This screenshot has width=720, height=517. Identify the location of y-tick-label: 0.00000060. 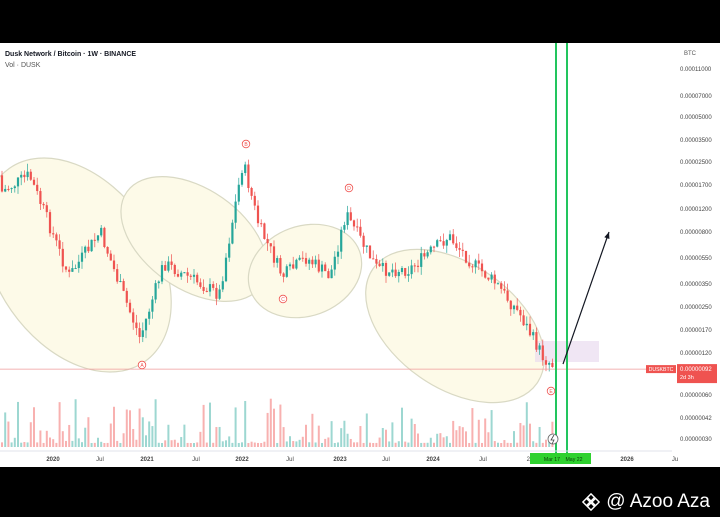
(696, 396).